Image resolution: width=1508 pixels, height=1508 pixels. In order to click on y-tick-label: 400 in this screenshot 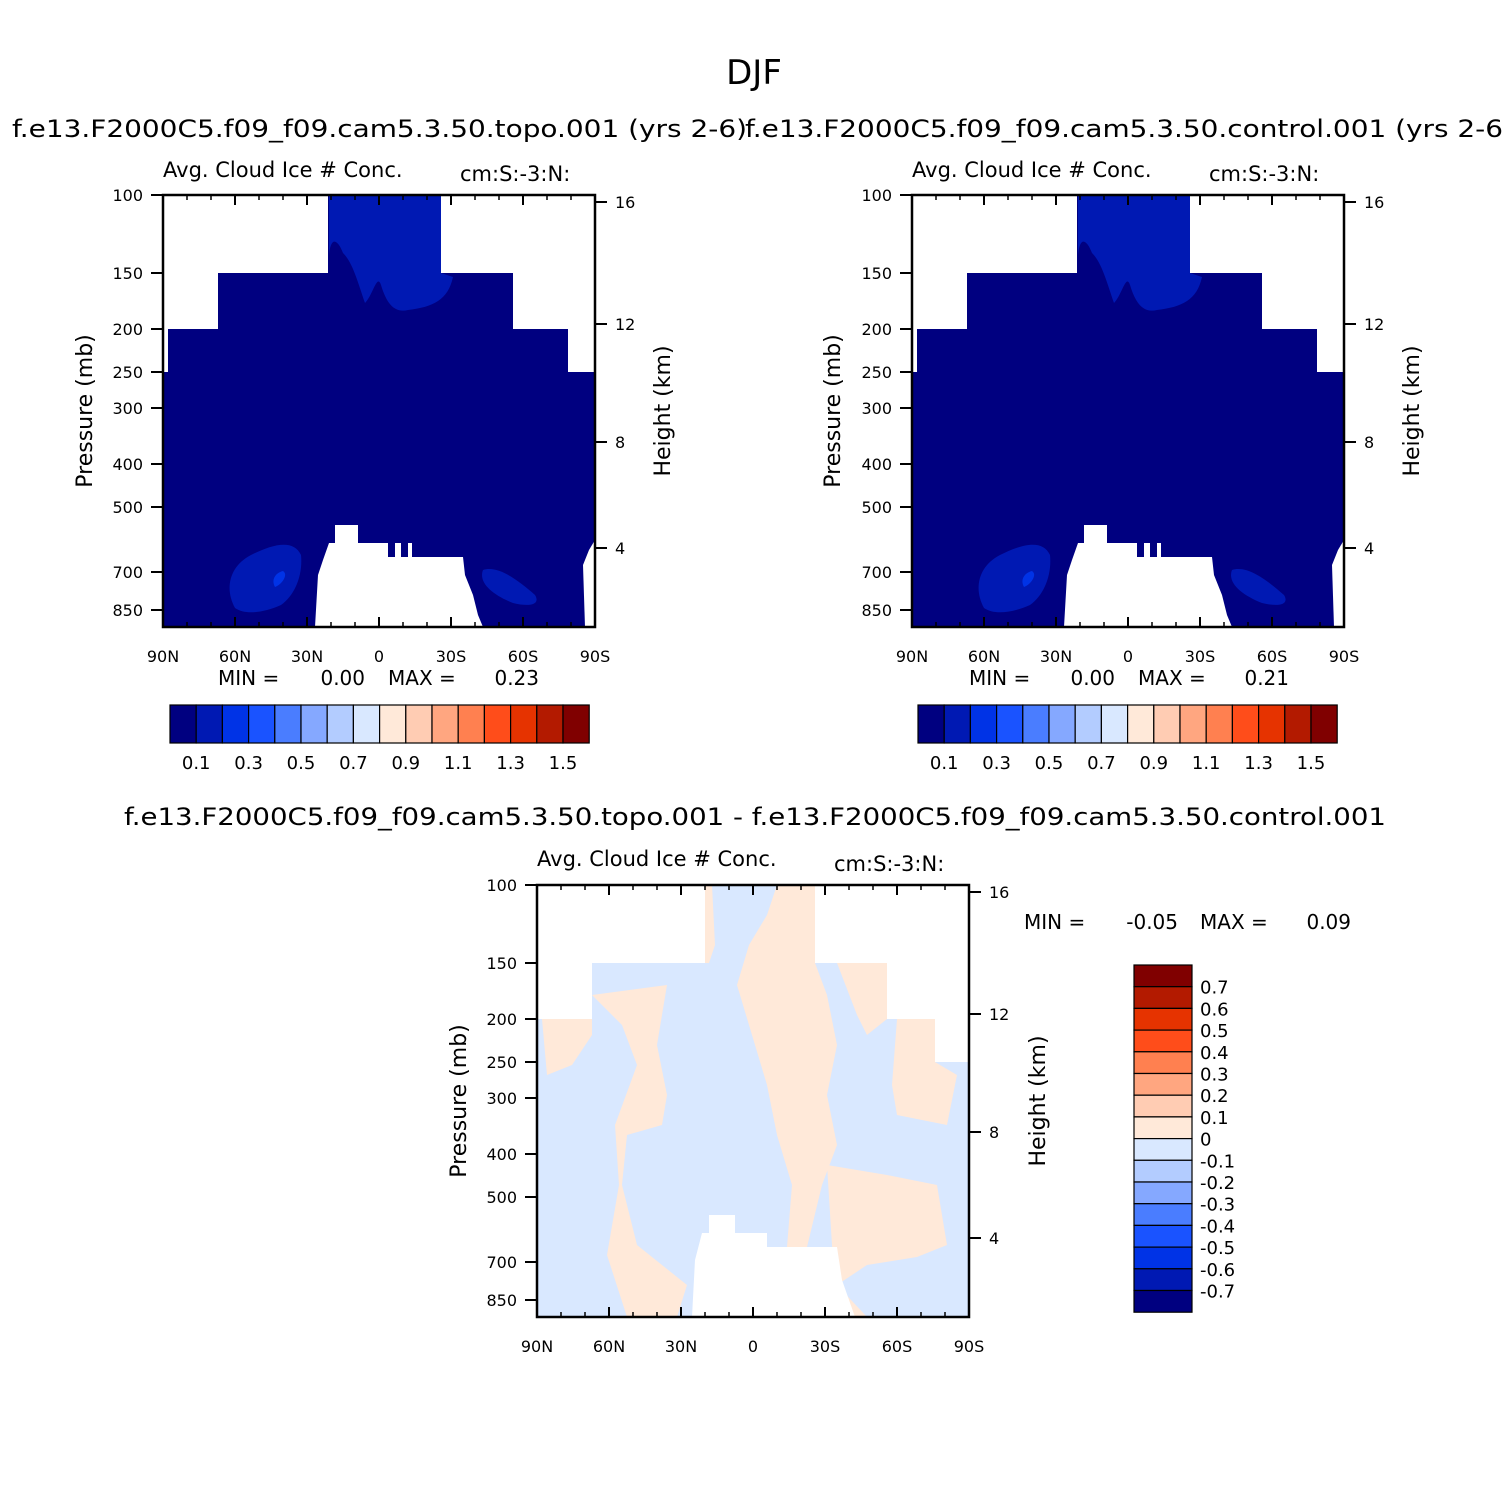, I will do `click(501, 1154)`.